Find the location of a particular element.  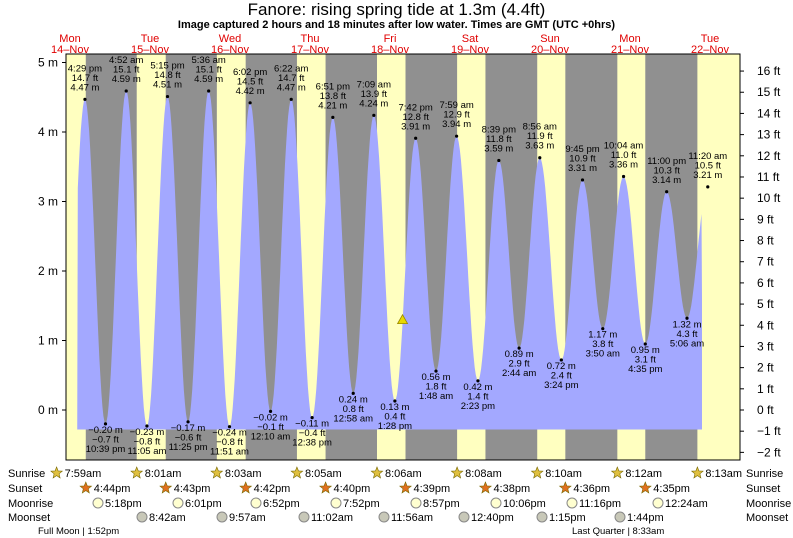

sunset-time: 4:44pm is located at coordinates (112, 489).